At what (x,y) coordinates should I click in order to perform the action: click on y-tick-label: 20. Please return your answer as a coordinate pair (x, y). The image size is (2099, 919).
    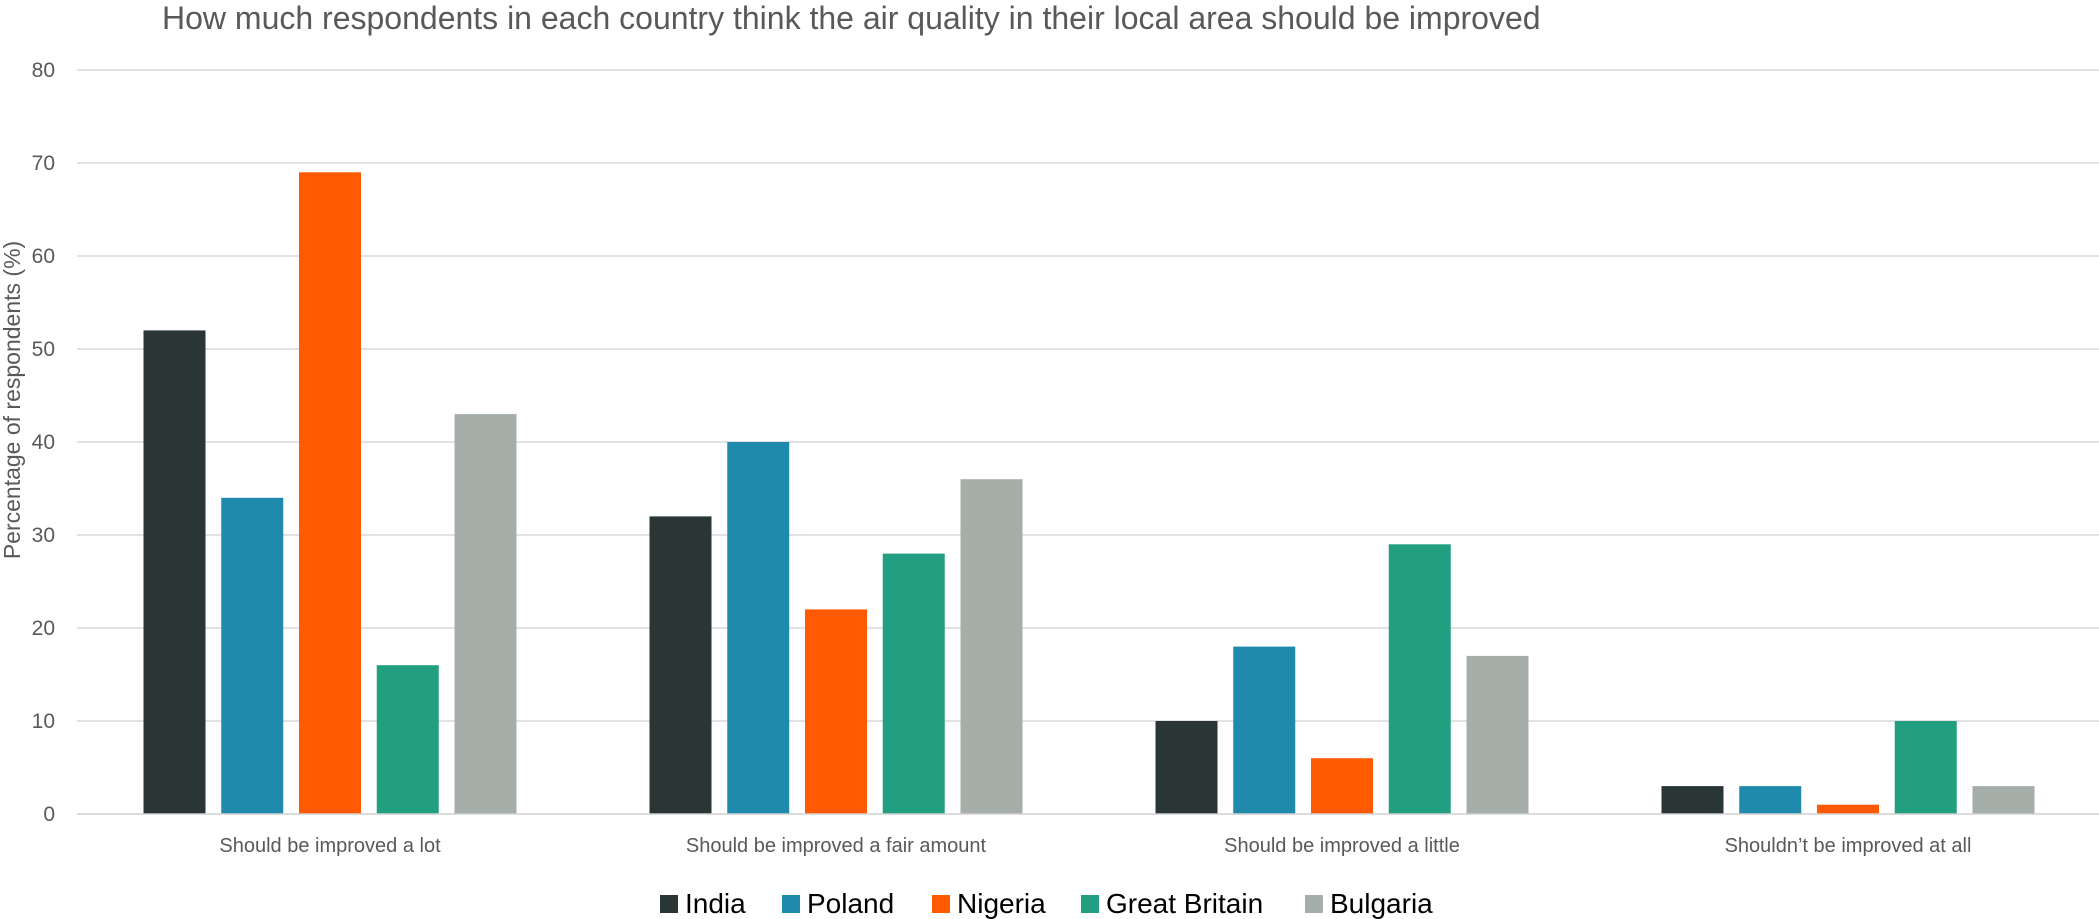
    Looking at the image, I should click on (43, 628).